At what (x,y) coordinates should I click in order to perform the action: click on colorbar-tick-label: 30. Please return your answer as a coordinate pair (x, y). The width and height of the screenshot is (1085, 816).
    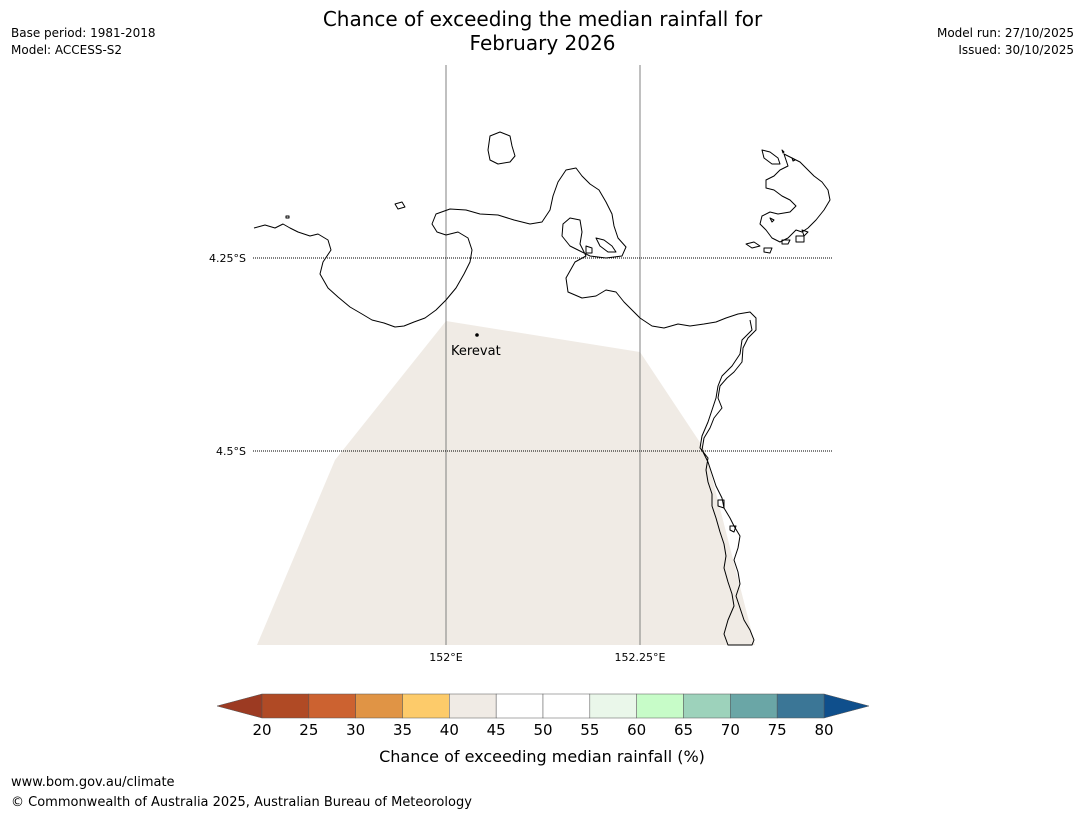
    Looking at the image, I should click on (355, 730).